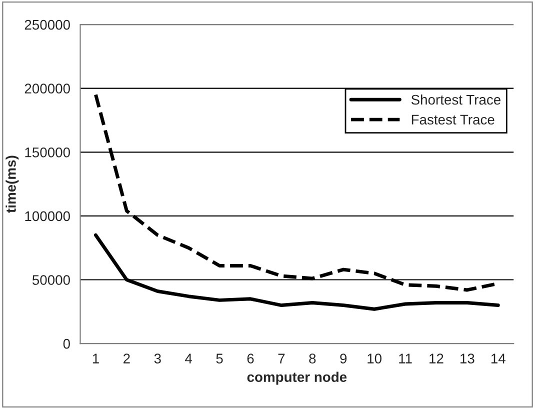 Image resolution: width=535 pixels, height=409 pixels. What do you see at coordinates (498, 359) in the screenshot?
I see `x-tick-label: 14` at bounding box center [498, 359].